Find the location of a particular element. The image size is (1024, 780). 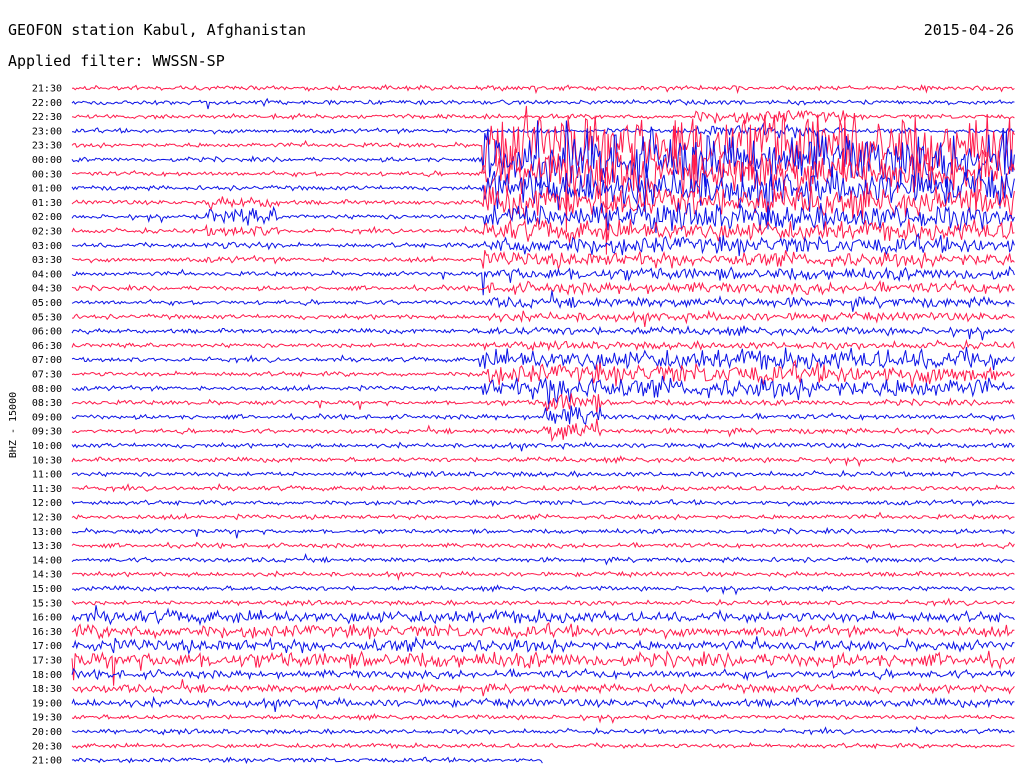

row-time-label: 22:00 is located at coordinates (47, 103).